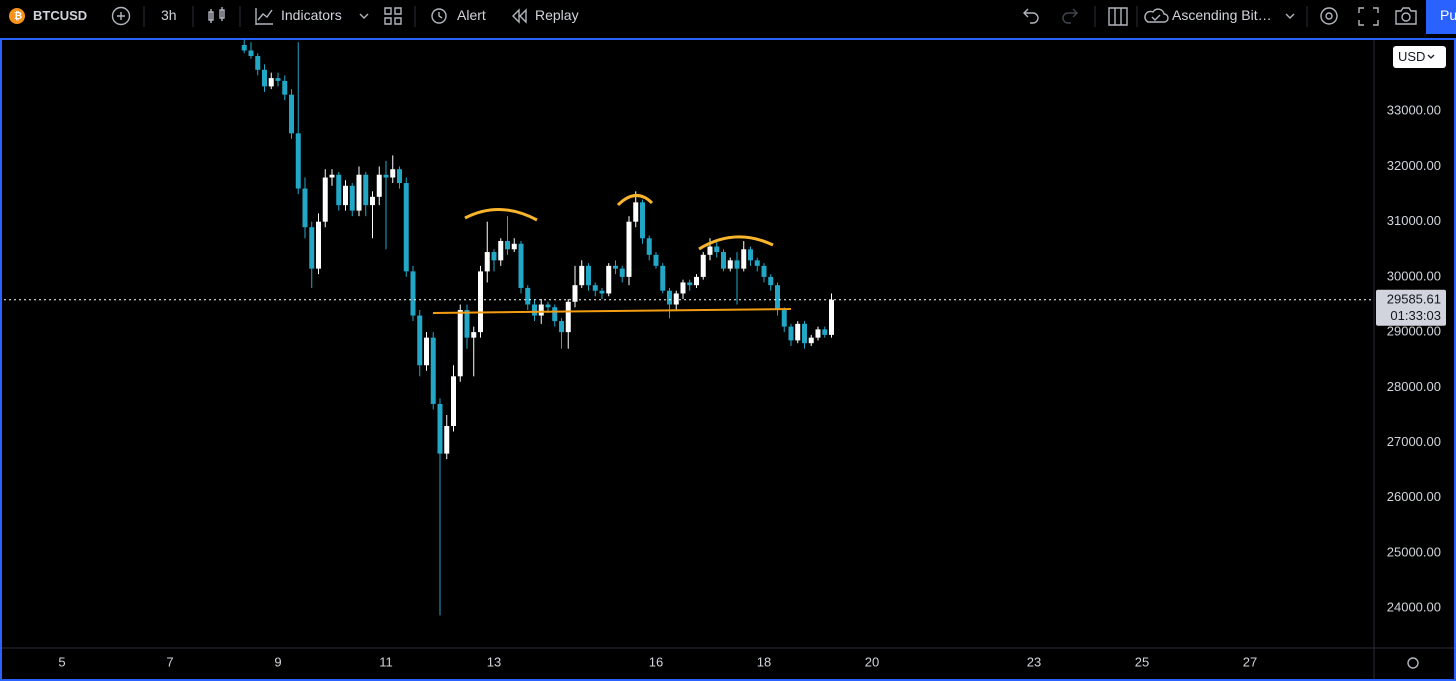 The height and width of the screenshot is (681, 1456). Describe the element at coordinates (439, 16) in the screenshot. I see `alert-icon` at that location.